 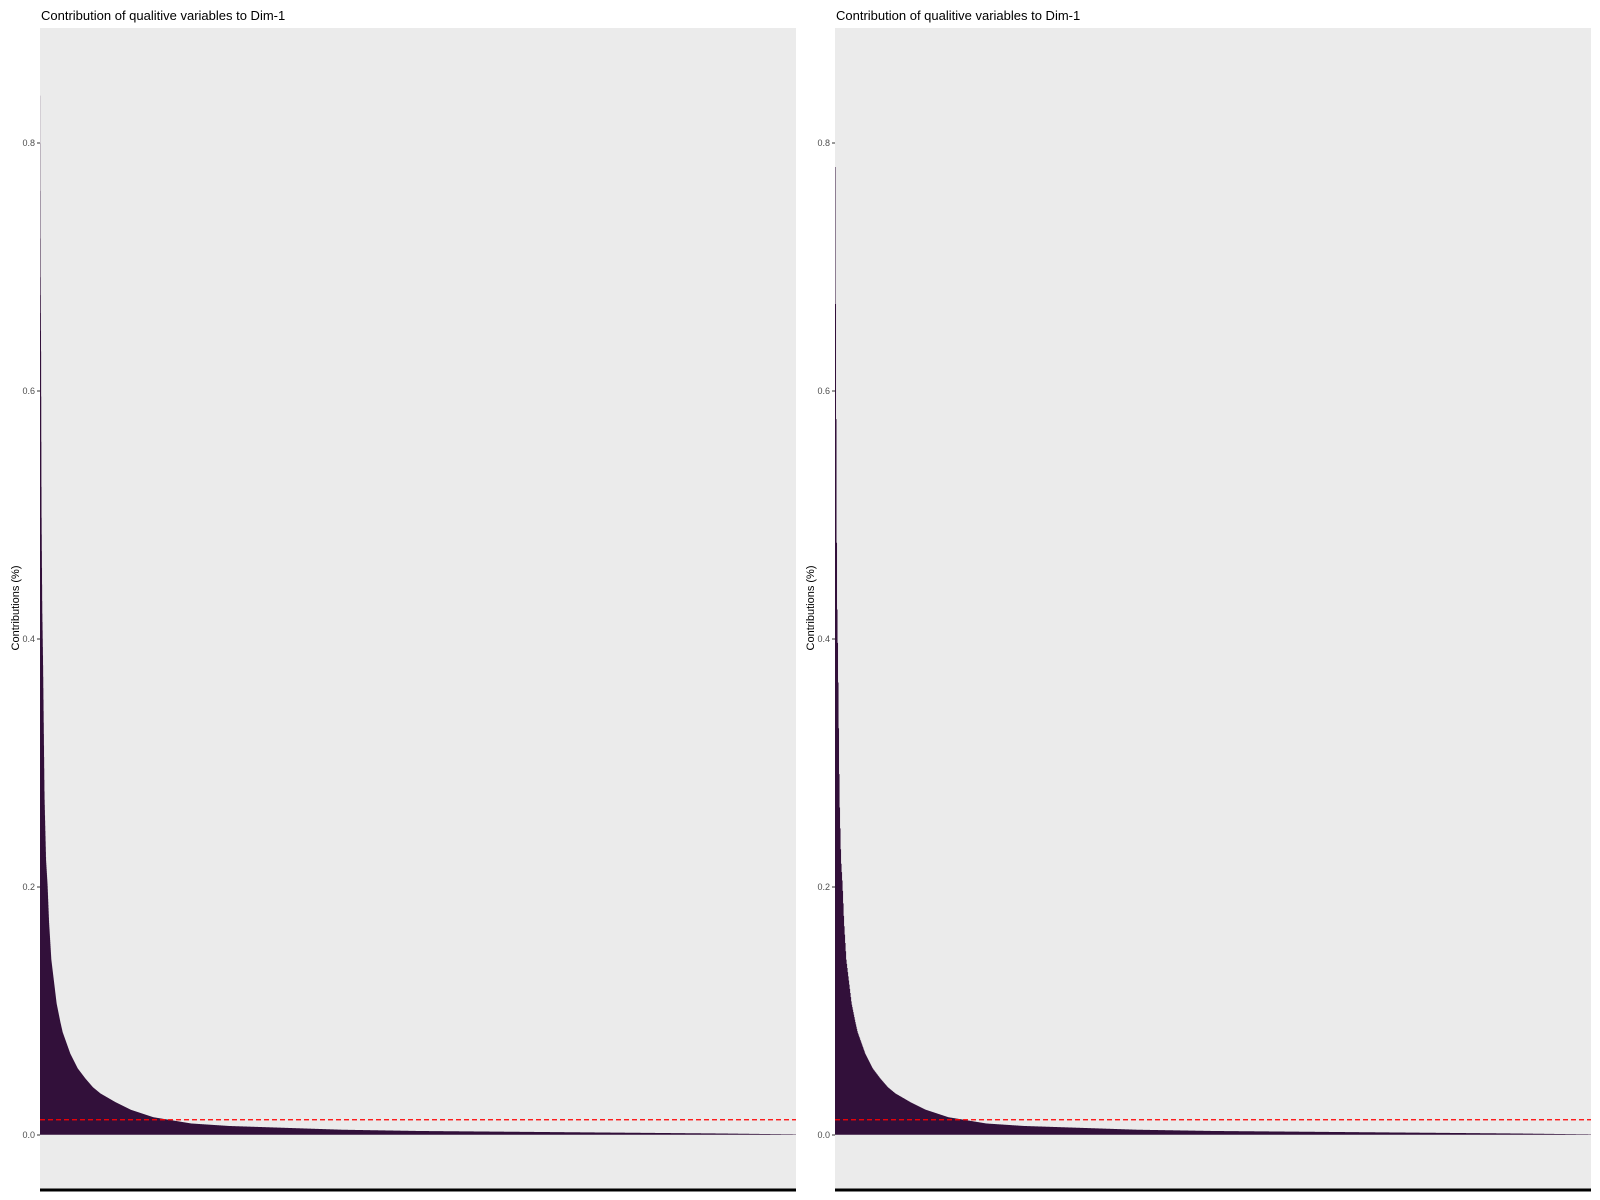 I want to click on y-tick-right-0: 0.0, so click(x=826, y=1135).